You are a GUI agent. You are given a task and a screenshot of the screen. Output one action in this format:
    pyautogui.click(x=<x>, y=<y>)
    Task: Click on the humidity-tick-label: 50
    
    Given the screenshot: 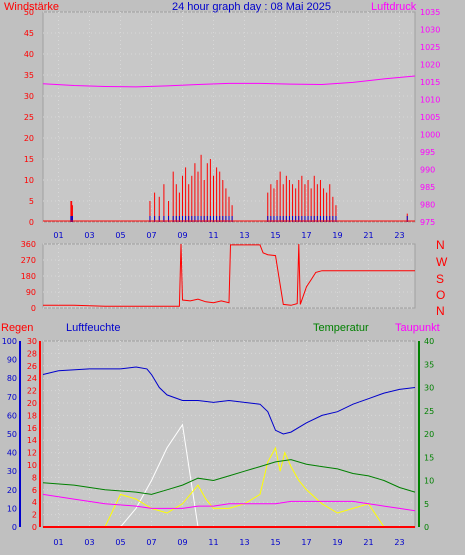 What is the action you would take?
    pyautogui.click(x=12, y=434)
    